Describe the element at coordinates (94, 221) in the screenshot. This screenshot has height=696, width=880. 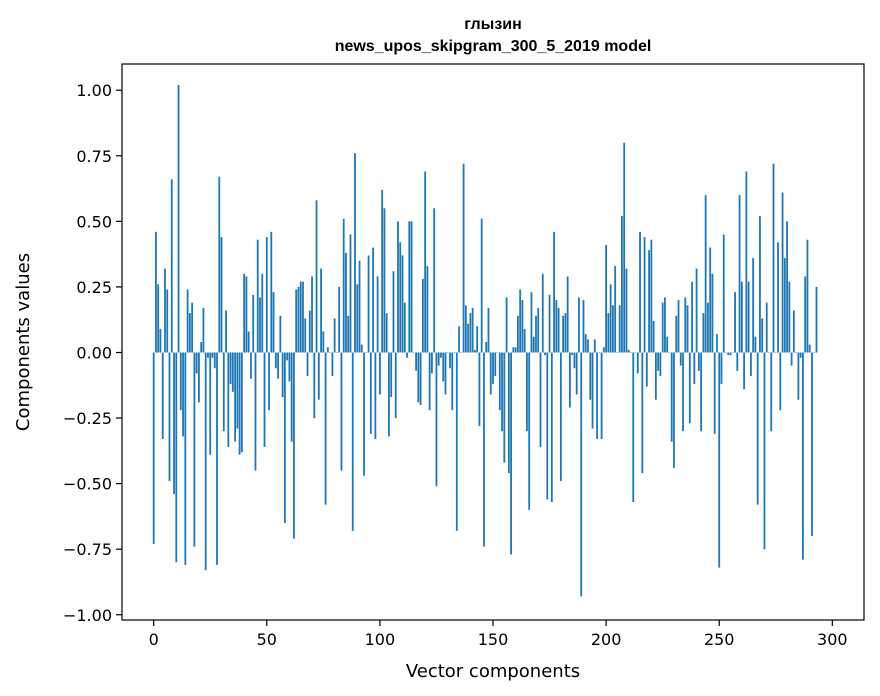
I see `y-tick-label: 0.50` at that location.